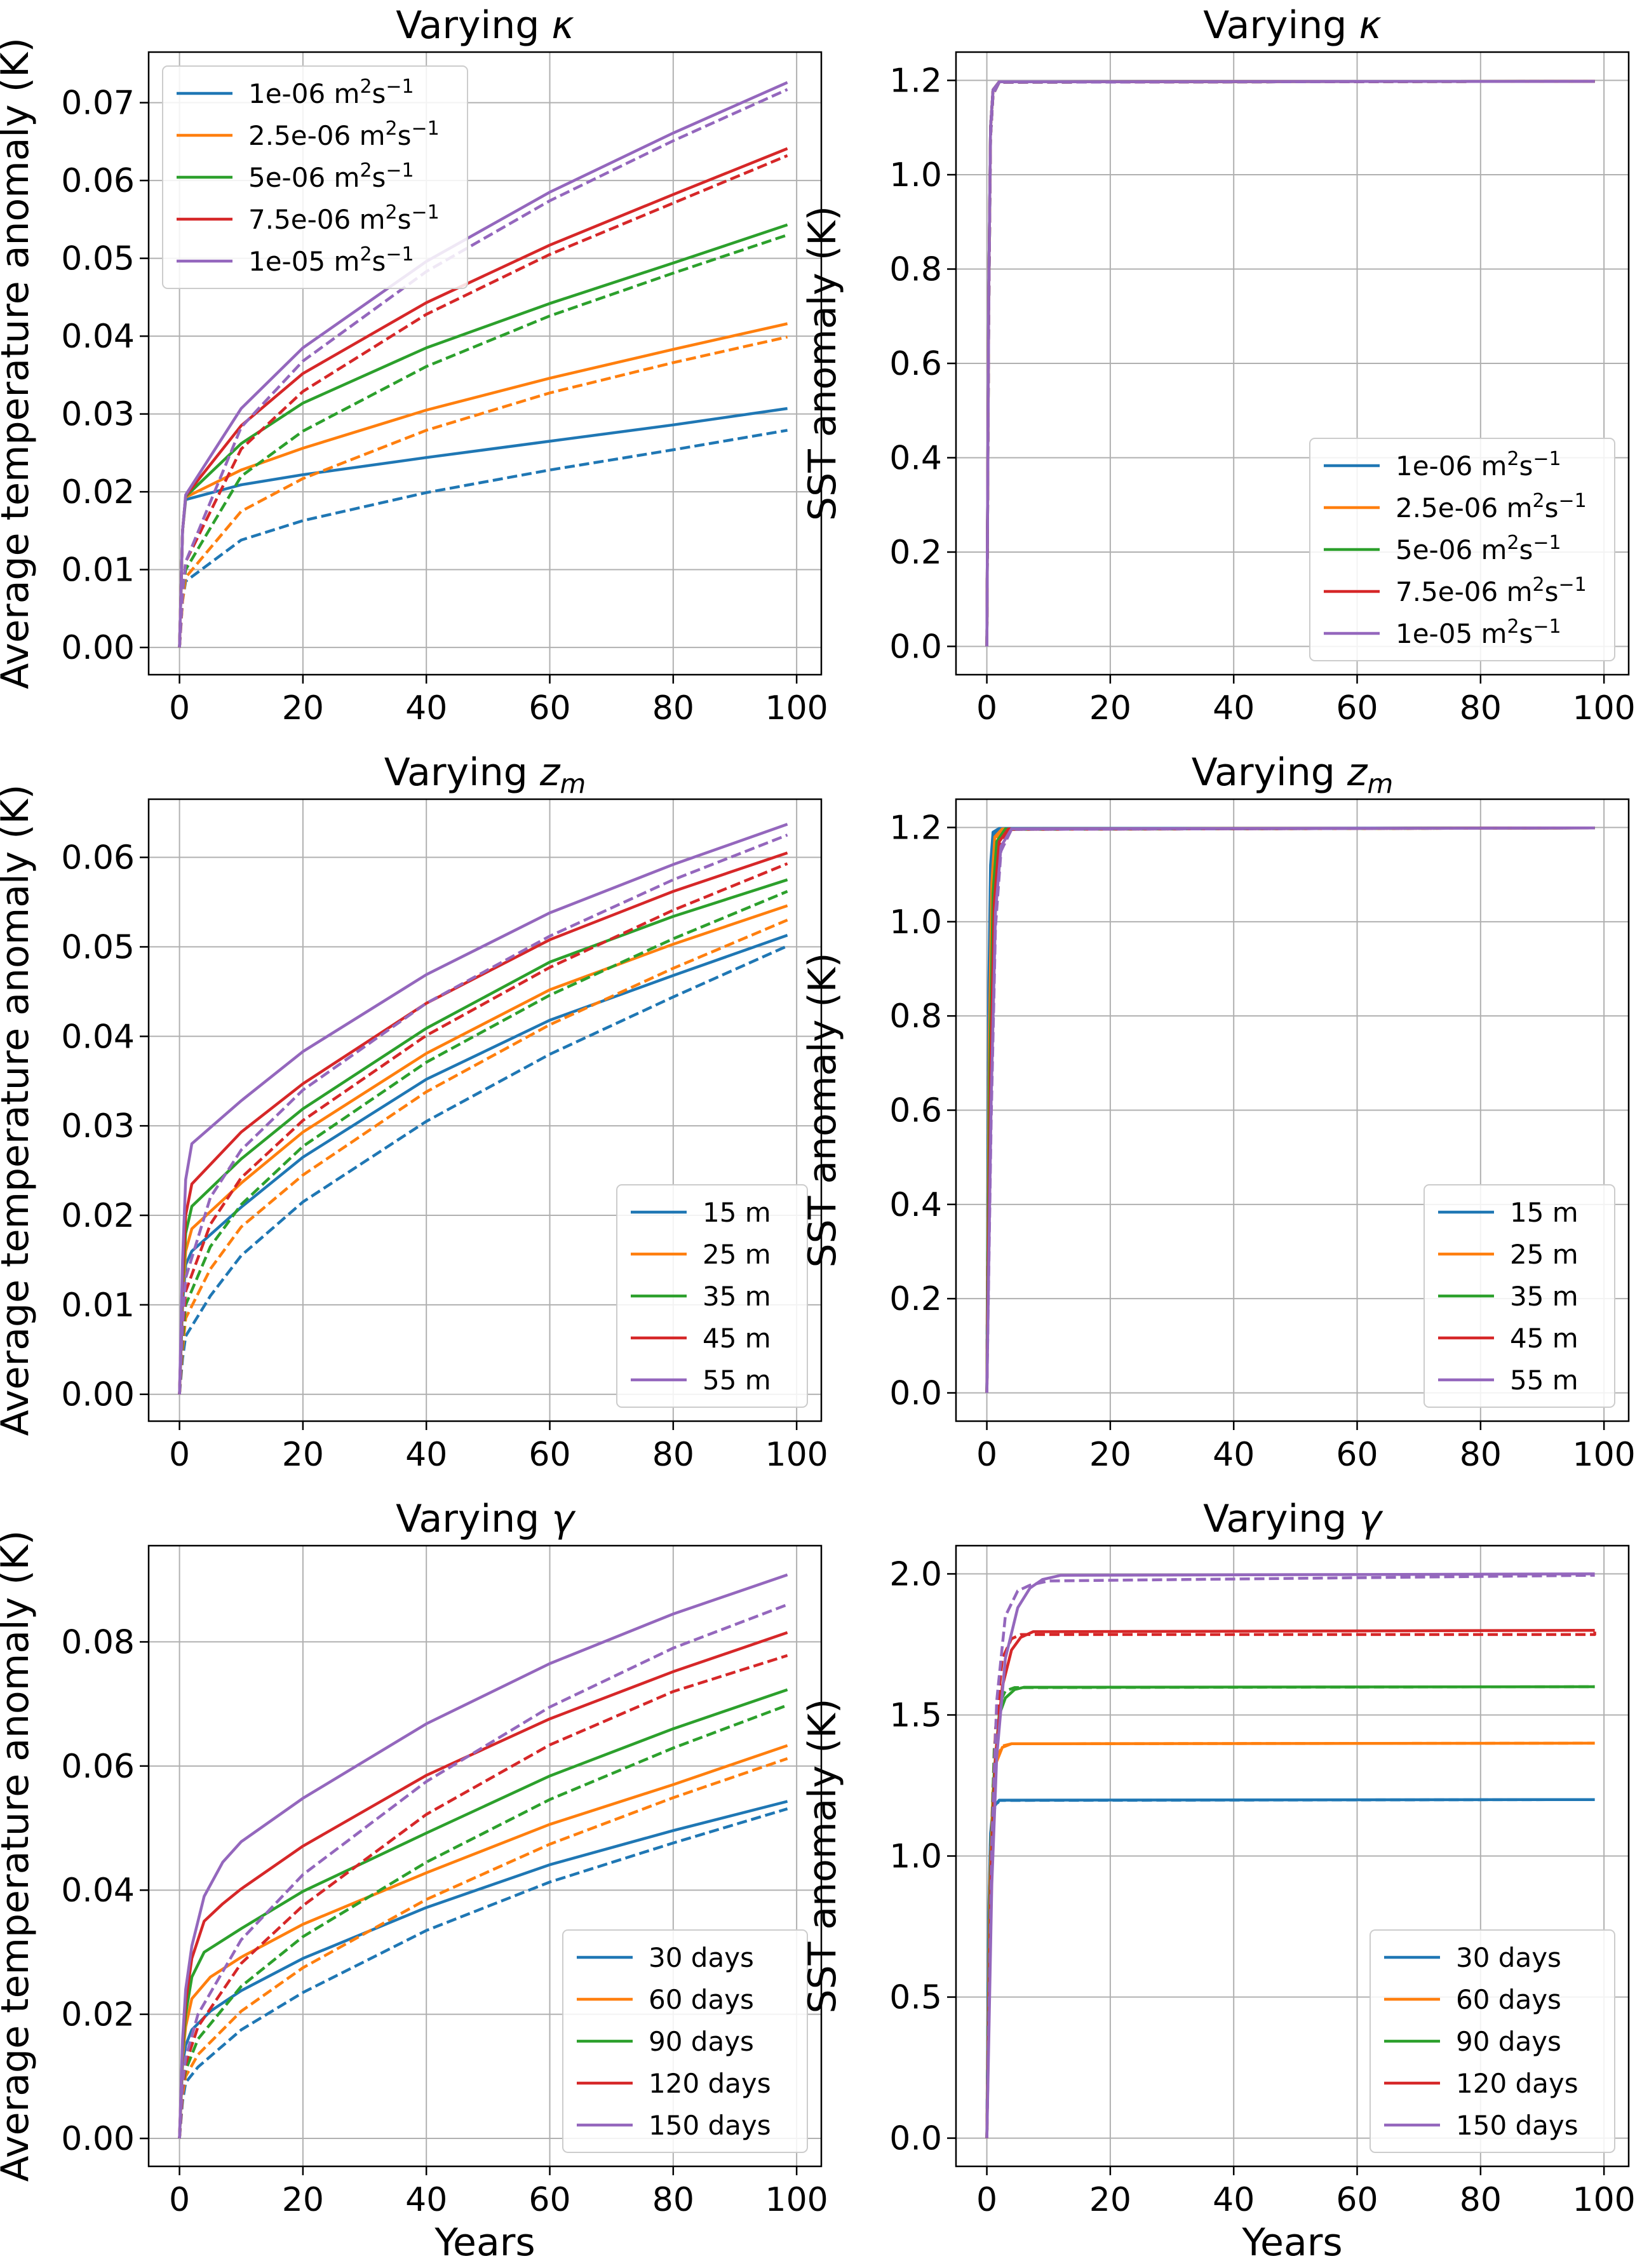 The height and width of the screenshot is (2268, 1649). I want to click on y-axis-label: SST anomaly (K), so click(822, 1856).